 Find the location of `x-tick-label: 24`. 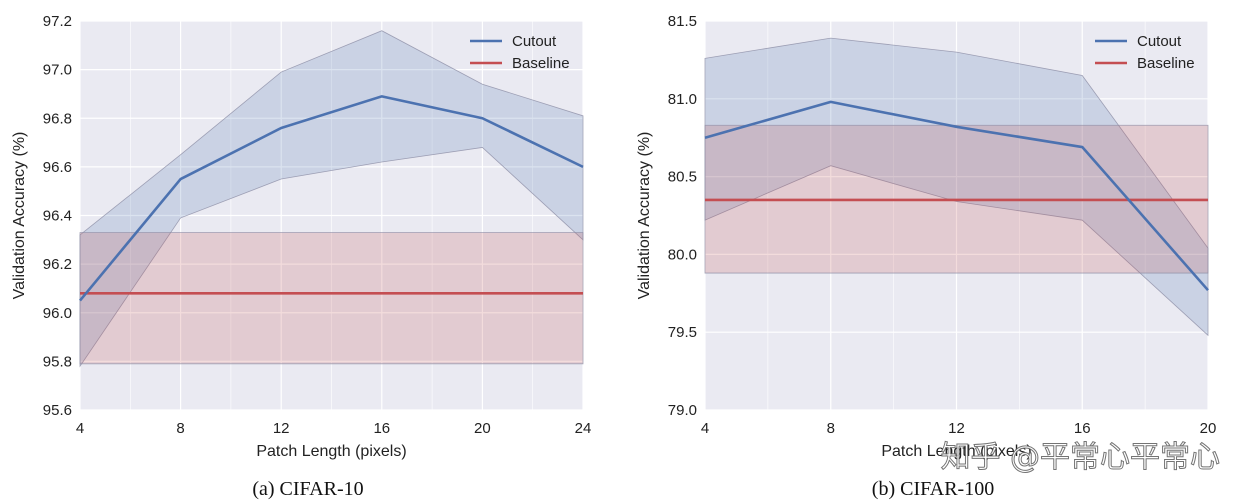

x-tick-label: 24 is located at coordinates (583, 428).